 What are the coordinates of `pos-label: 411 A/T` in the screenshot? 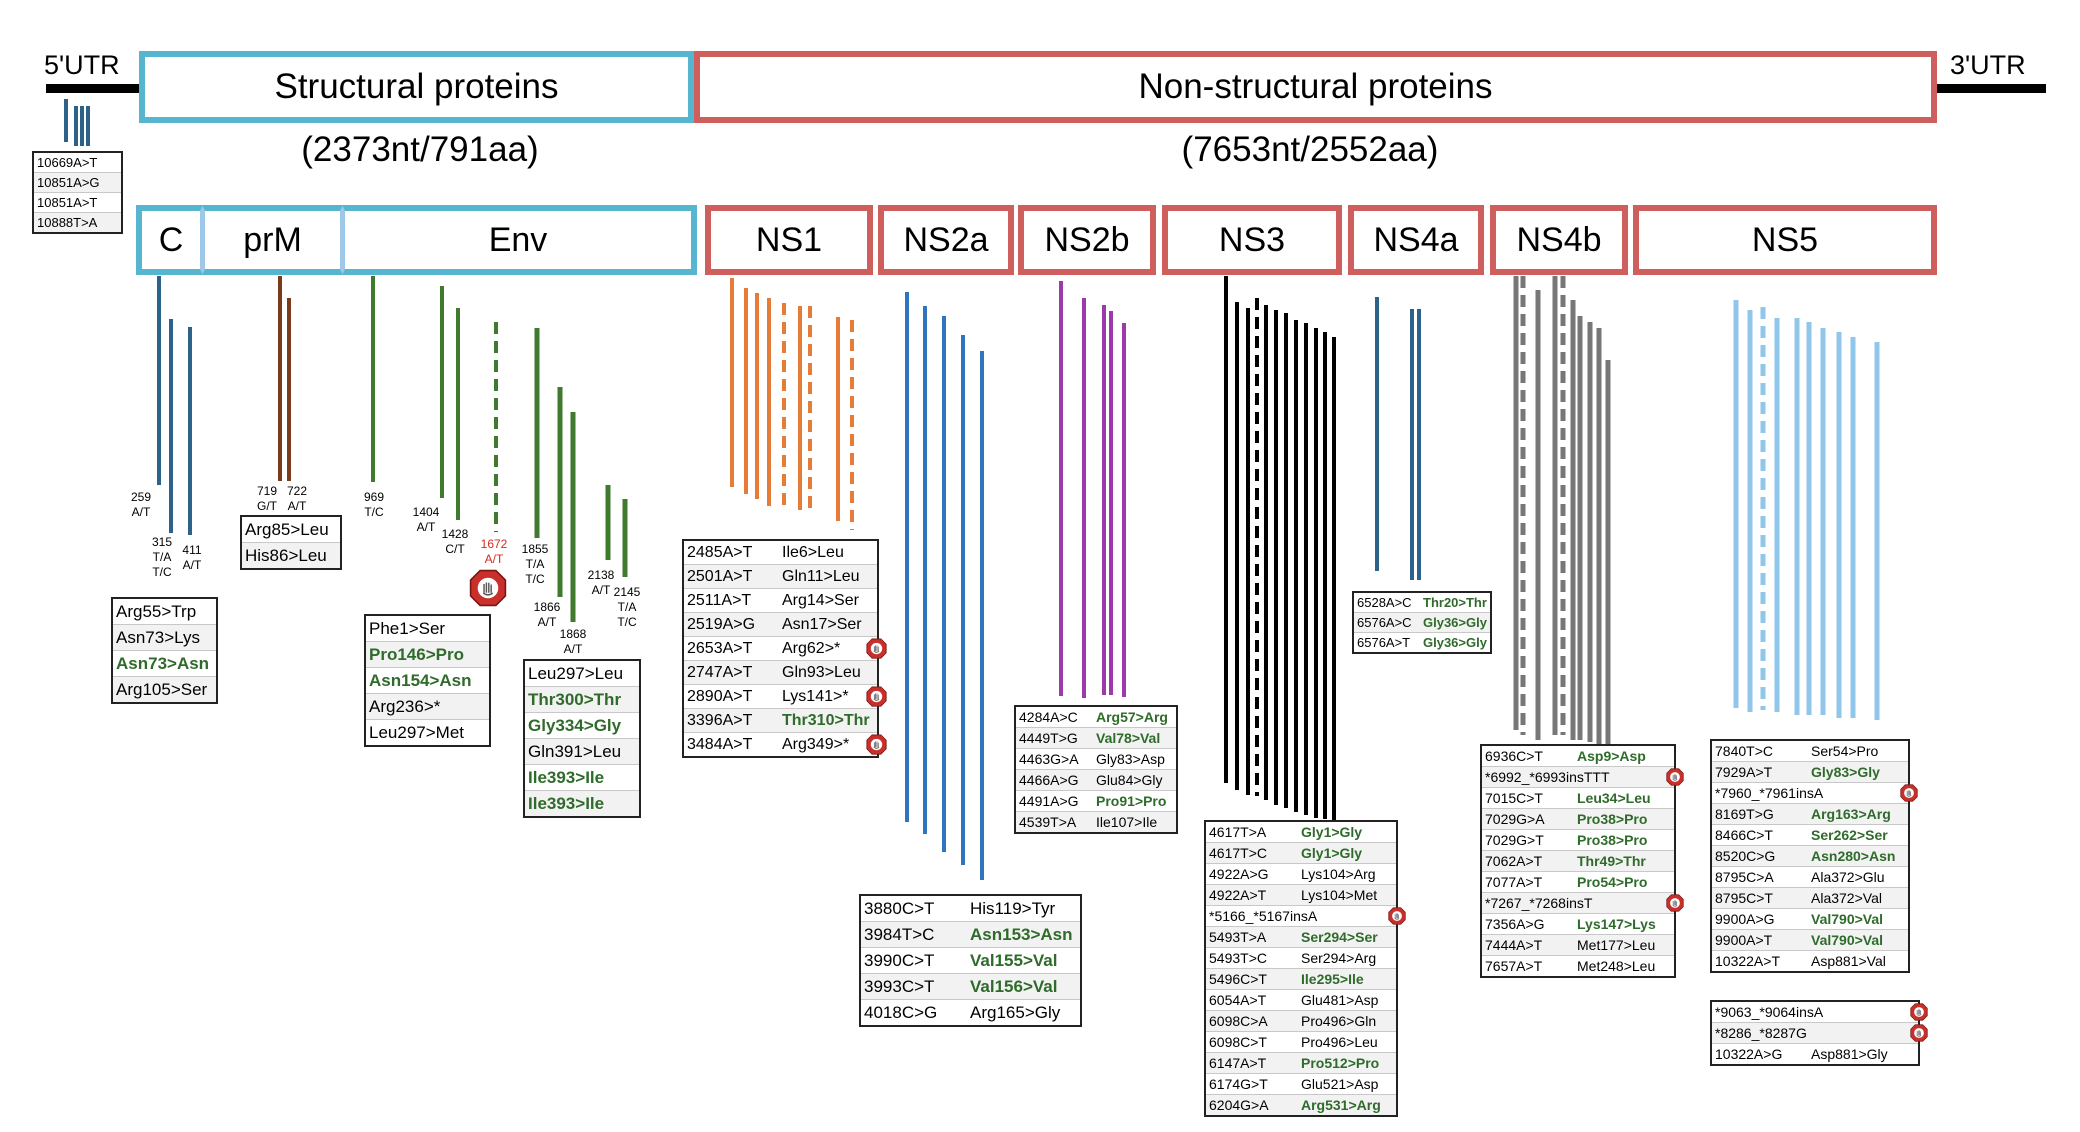 It's located at (192, 557).